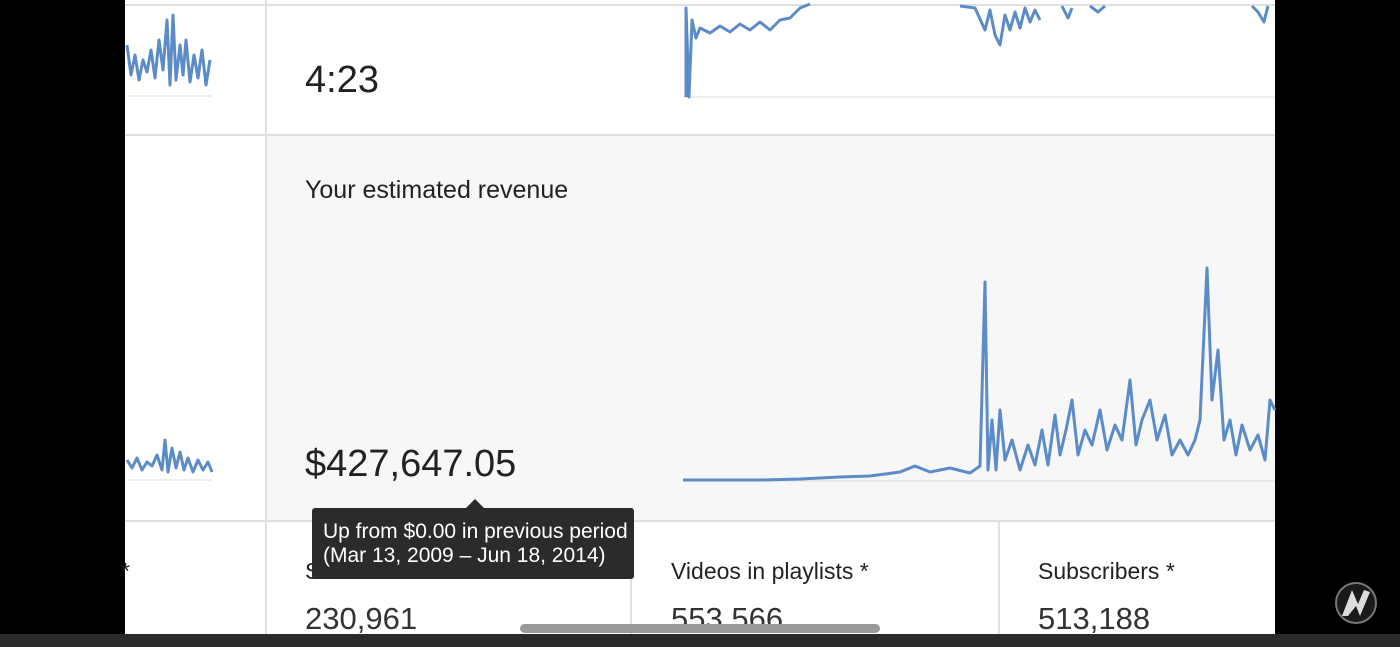  Describe the element at coordinates (342, 80) in the screenshot. I see `metric-value: 4:23` at that location.